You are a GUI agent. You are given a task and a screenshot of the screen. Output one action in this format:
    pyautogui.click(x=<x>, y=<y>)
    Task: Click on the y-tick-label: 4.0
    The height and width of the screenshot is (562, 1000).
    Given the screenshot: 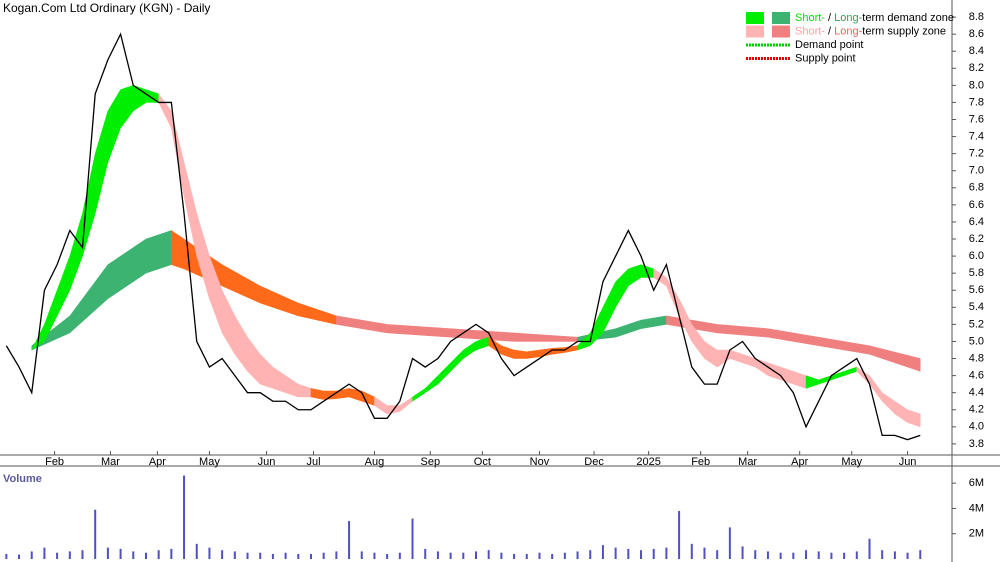 What is the action you would take?
    pyautogui.click(x=976, y=427)
    